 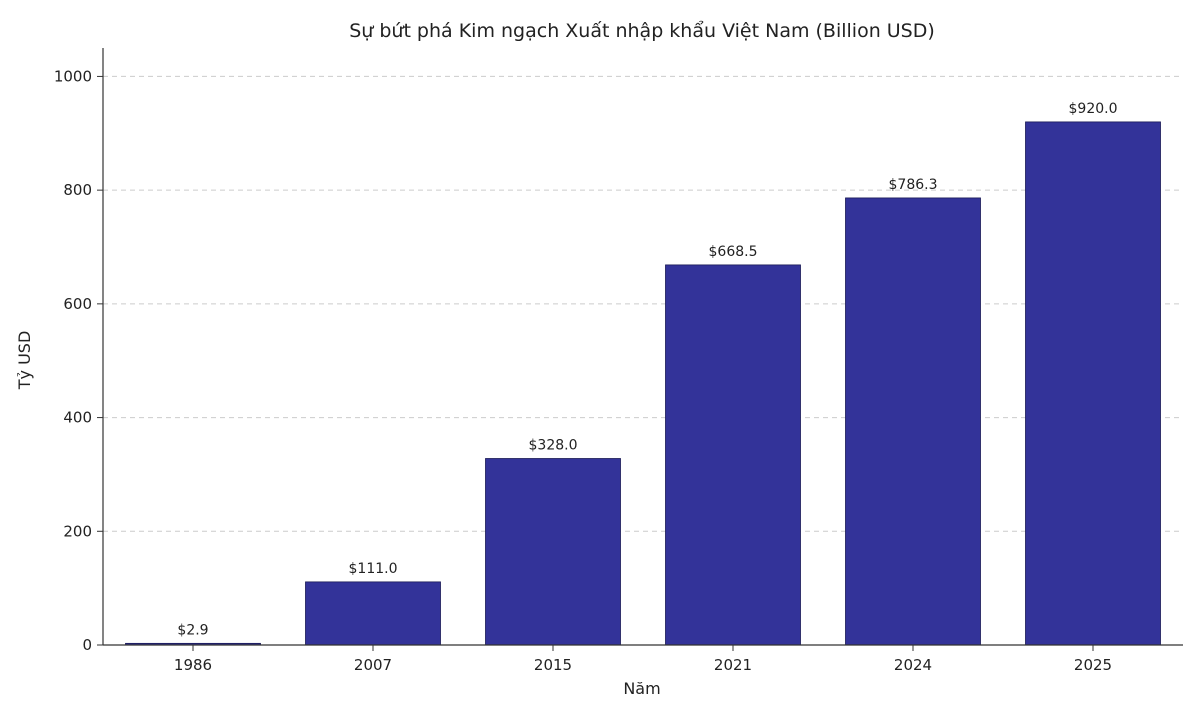 I want to click on x-tick-label: 2024, so click(x=913, y=665).